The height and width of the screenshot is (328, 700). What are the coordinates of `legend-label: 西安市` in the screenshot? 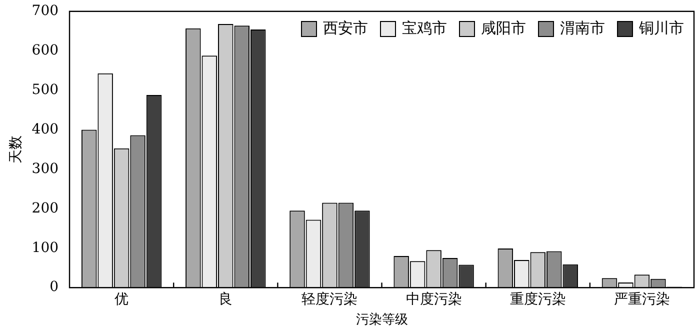 It's located at (345, 28).